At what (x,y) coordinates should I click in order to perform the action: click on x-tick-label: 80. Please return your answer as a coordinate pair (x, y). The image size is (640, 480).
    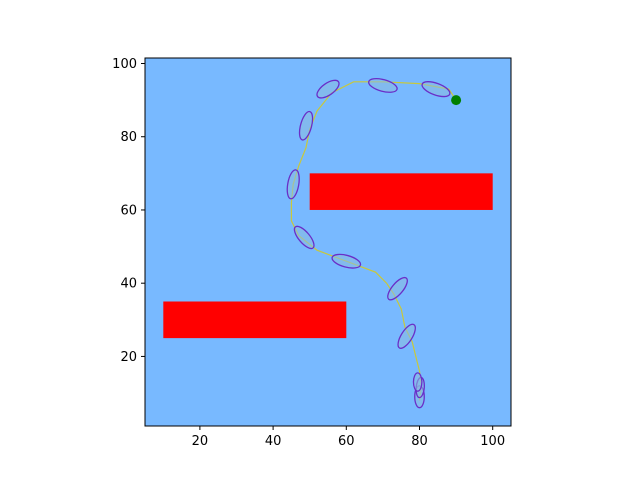
    Looking at the image, I should click on (419, 441).